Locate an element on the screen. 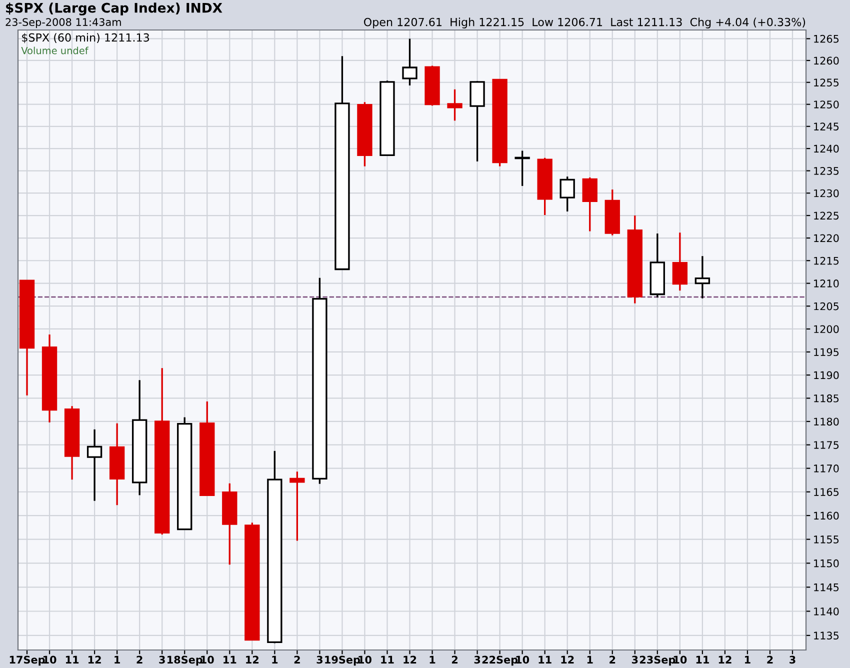 The width and height of the screenshot is (850, 668). annotation: Volume undef is located at coordinates (54, 50).